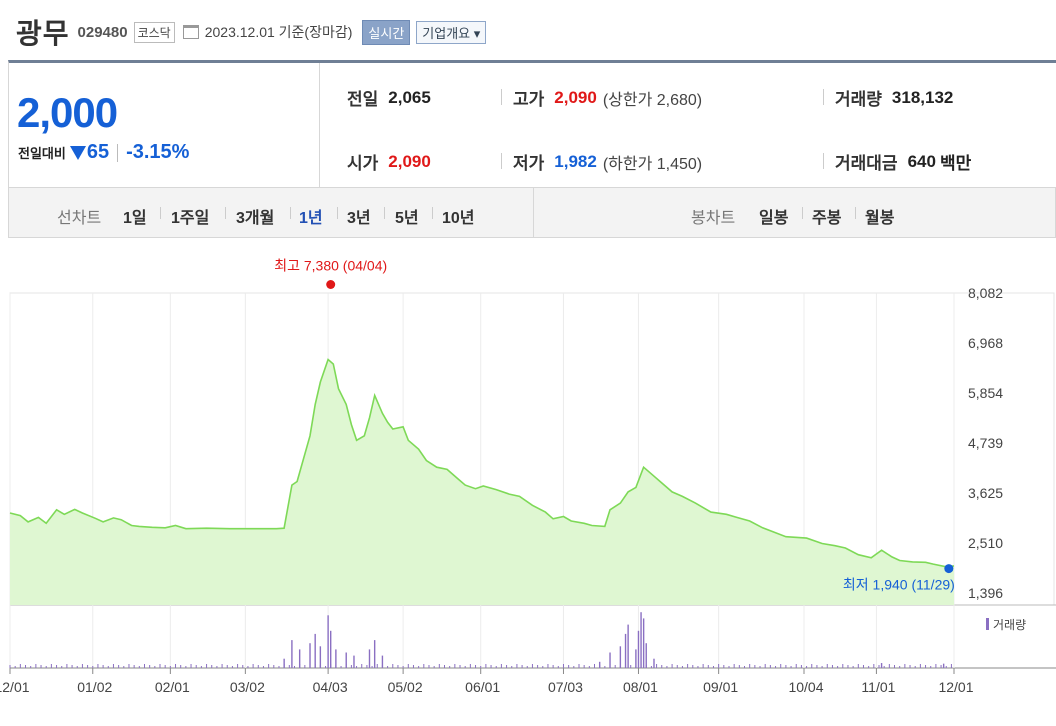 Image resolution: width=1056 pixels, height=726 pixels. What do you see at coordinates (98, 152) in the screenshot?
I see `diff-value: 65` at bounding box center [98, 152].